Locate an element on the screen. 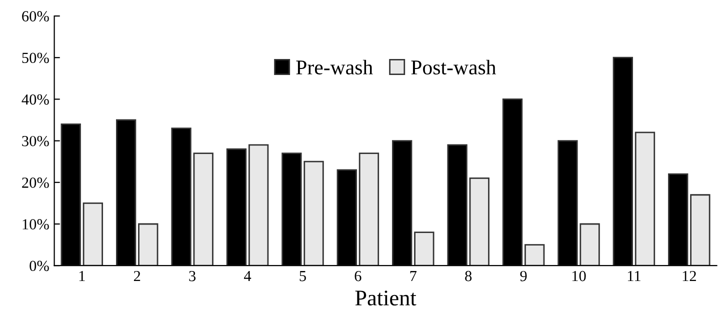 The height and width of the screenshot is (320, 724). x-tick-label: 2 is located at coordinates (137, 276).